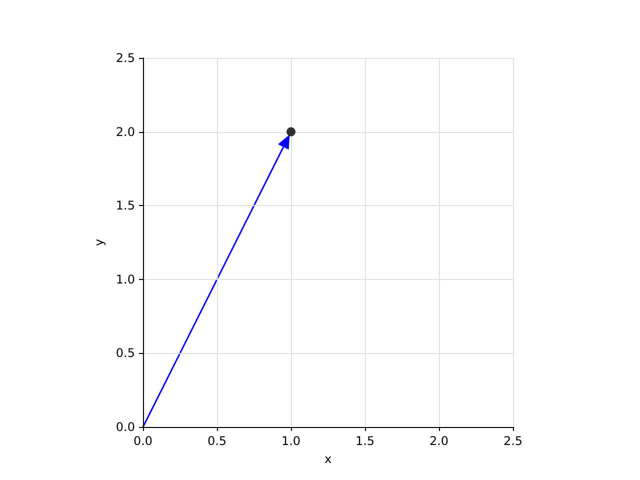 Image resolution: width=640 pixels, height=480 pixels. What do you see at coordinates (125, 353) in the screenshot?
I see `y-tick-label: 0.5` at bounding box center [125, 353].